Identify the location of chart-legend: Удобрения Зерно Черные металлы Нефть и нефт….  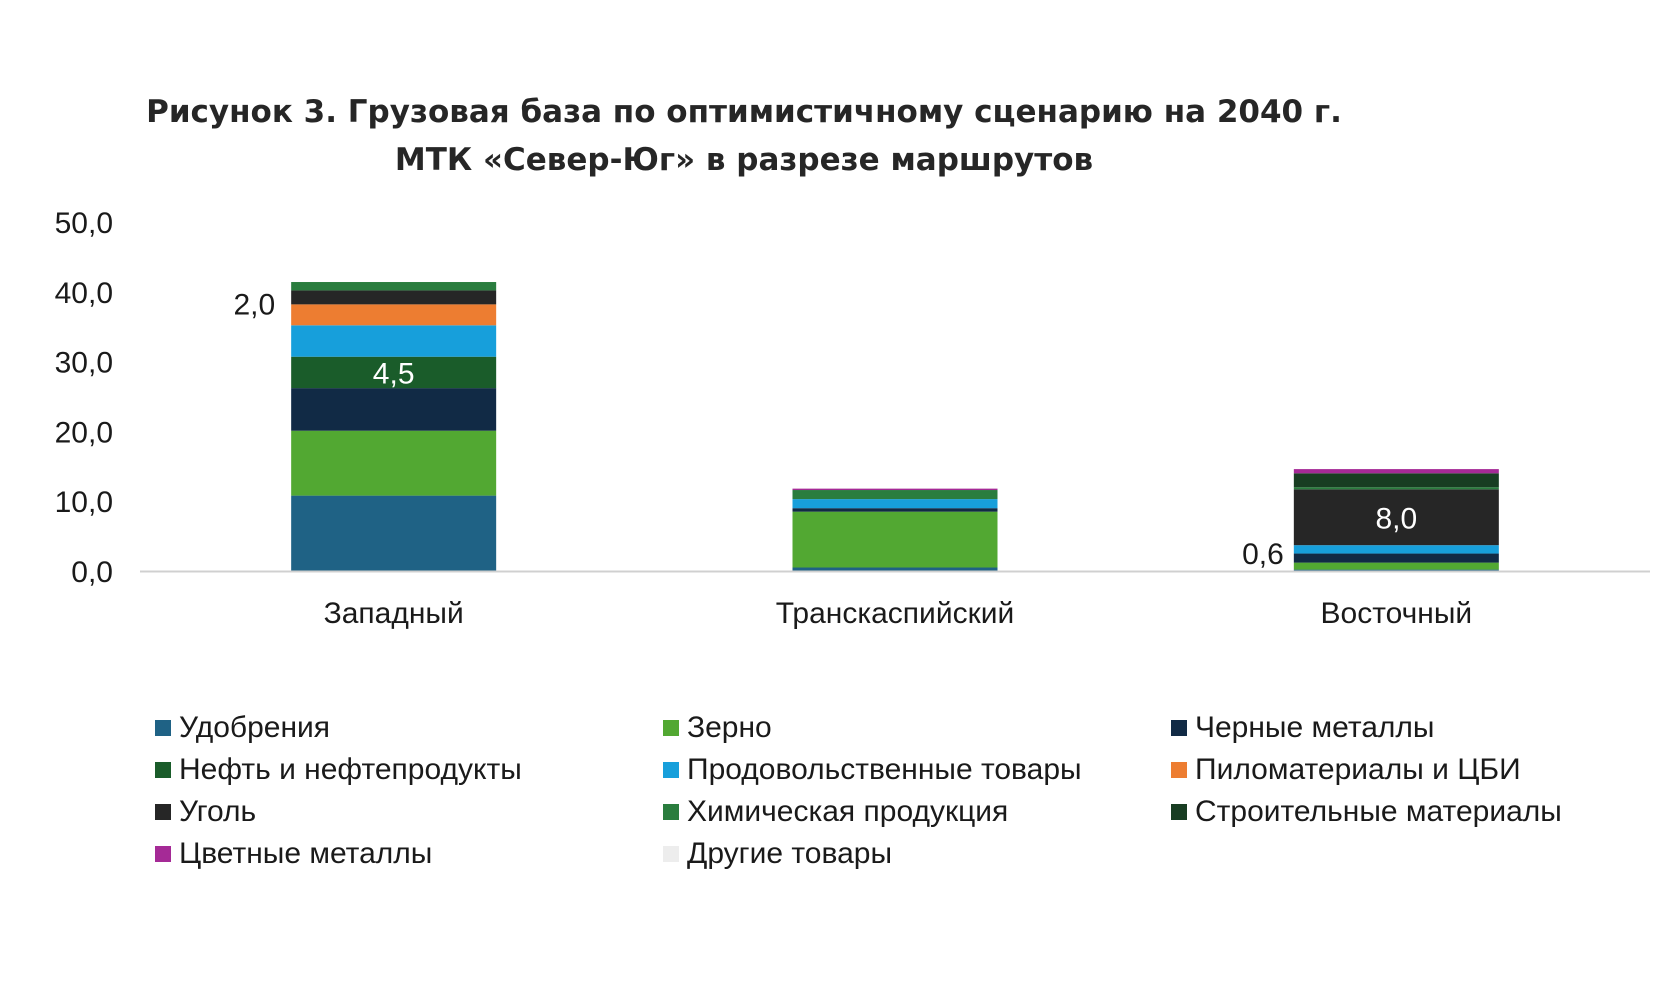
(905, 791).